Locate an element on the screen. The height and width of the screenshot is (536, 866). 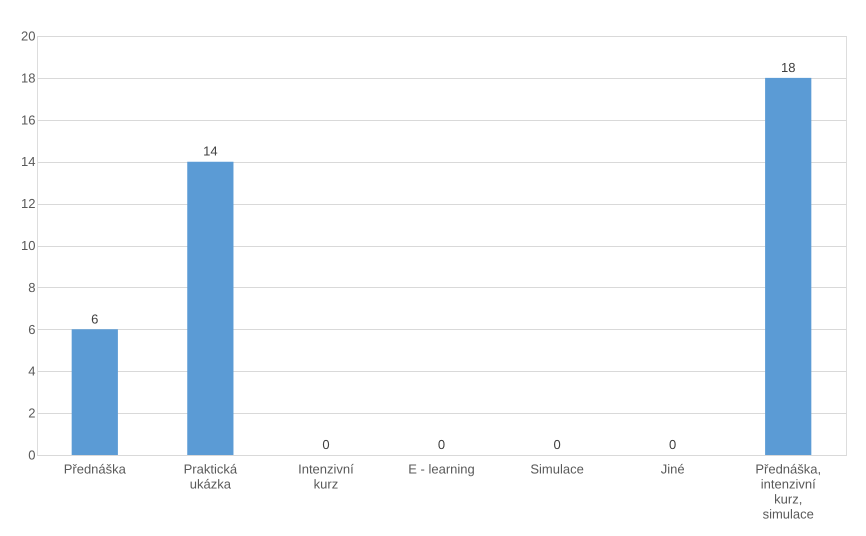
x-tick-label: Simulace is located at coordinates (557, 469).